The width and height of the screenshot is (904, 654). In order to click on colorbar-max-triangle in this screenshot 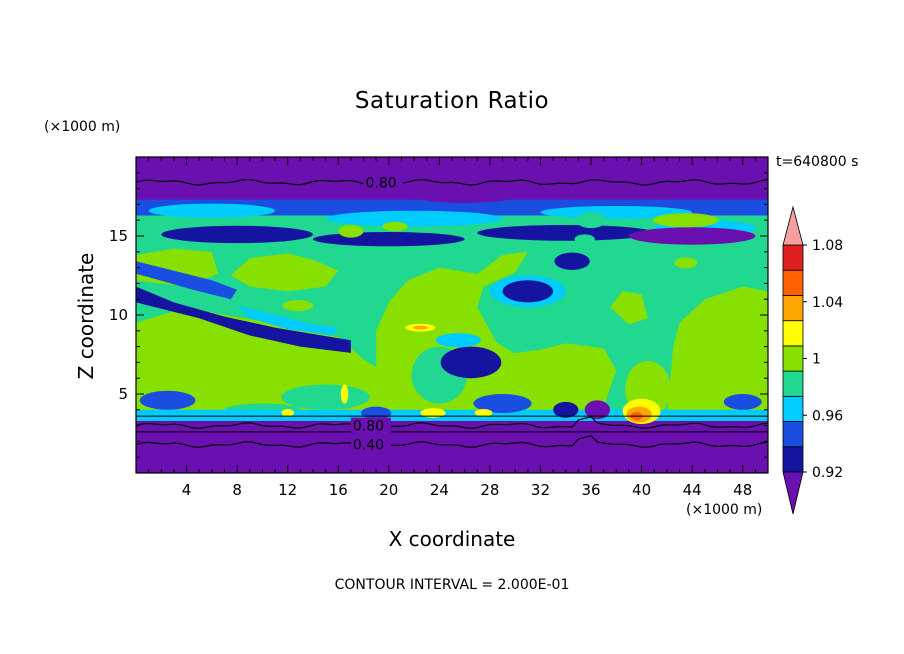, I will do `click(793, 225)`.